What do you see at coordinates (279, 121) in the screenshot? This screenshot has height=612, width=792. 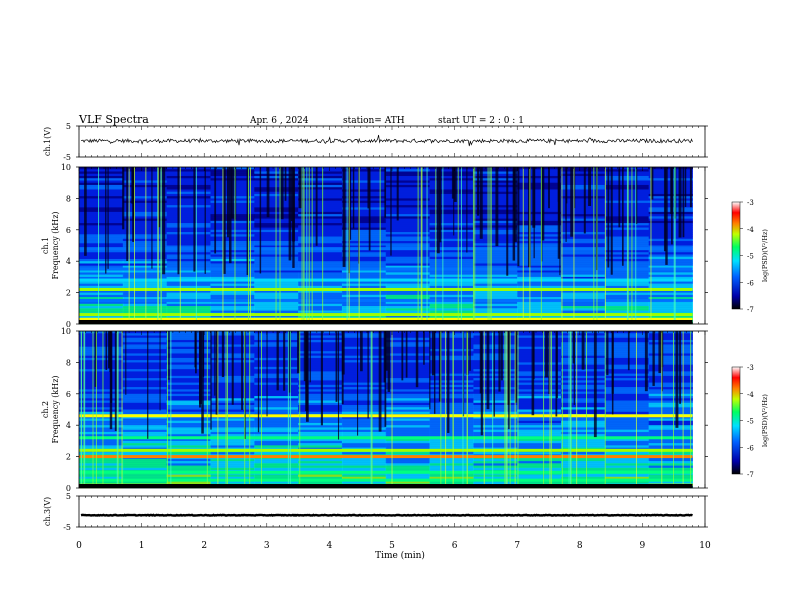 I see `date-label: Apr. 6 , 2024` at bounding box center [279, 121].